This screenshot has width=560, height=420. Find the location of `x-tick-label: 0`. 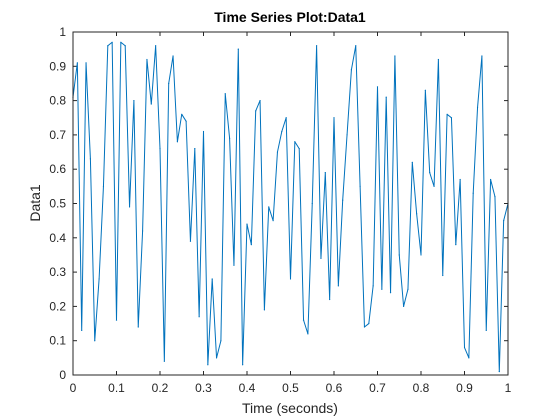

x-tick-label: 0 is located at coordinates (73, 388).